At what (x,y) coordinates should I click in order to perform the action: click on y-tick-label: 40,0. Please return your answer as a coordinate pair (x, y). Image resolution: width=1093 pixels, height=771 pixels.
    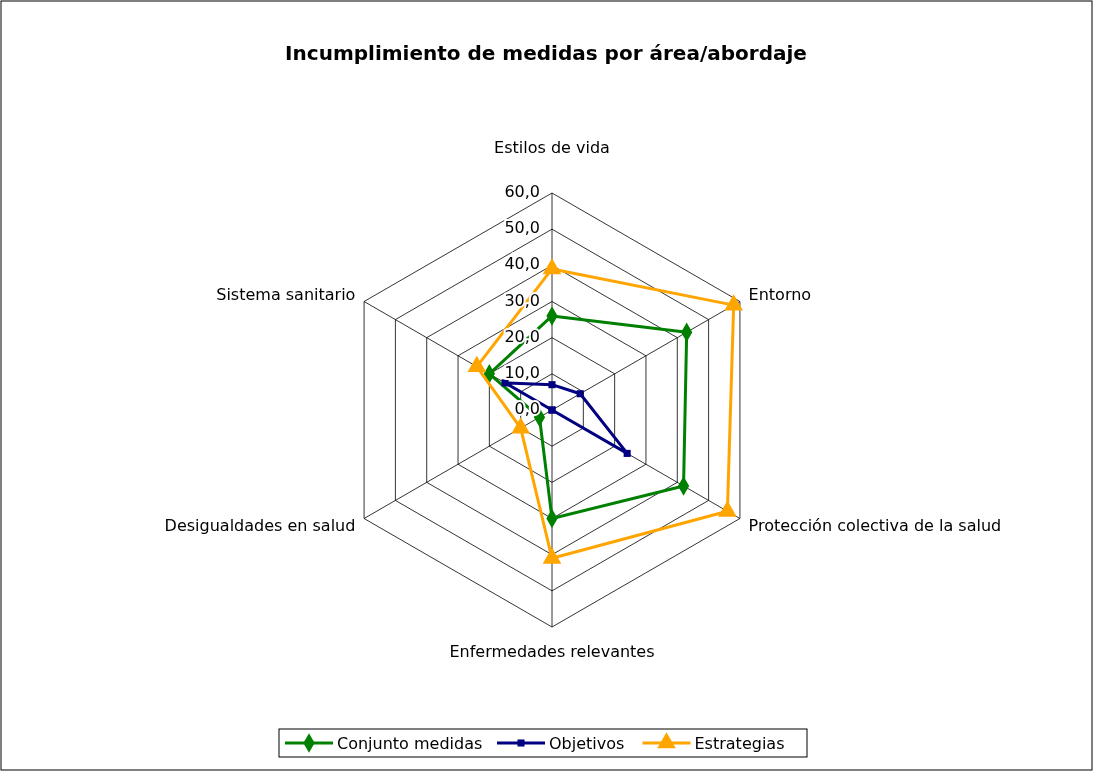
    Looking at the image, I should click on (522, 264).